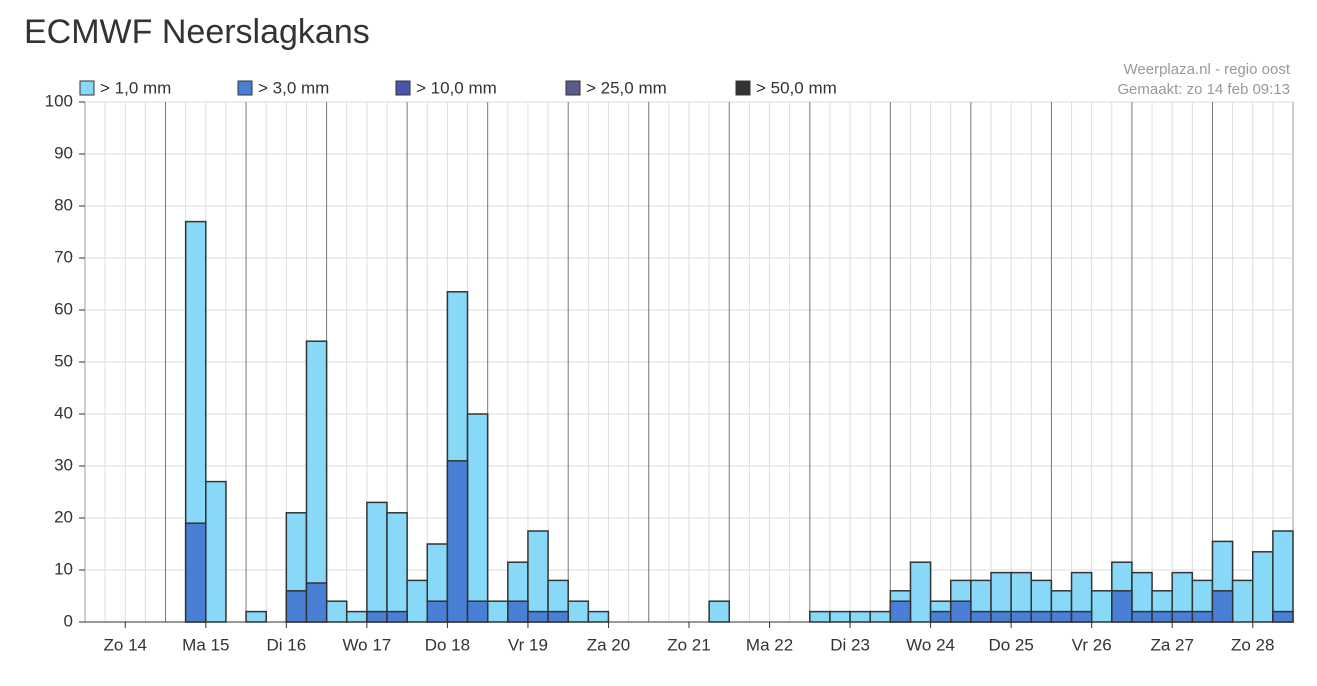  What do you see at coordinates (59, 100) in the screenshot?
I see `y-tick-label: 100` at bounding box center [59, 100].